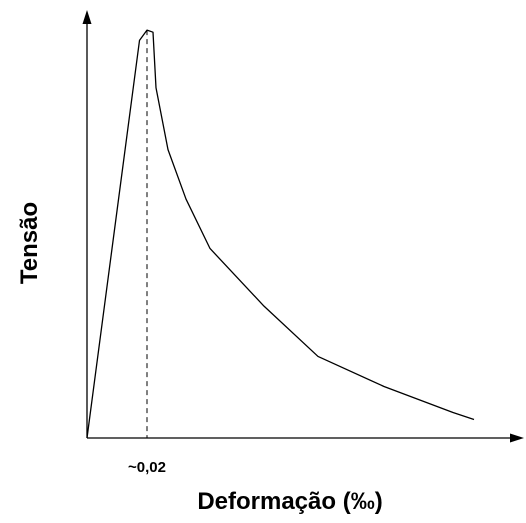 This screenshot has height=523, width=526. Describe the element at coordinates (147, 467) in the screenshot. I see `x-tick-label: ~0,02` at that location.